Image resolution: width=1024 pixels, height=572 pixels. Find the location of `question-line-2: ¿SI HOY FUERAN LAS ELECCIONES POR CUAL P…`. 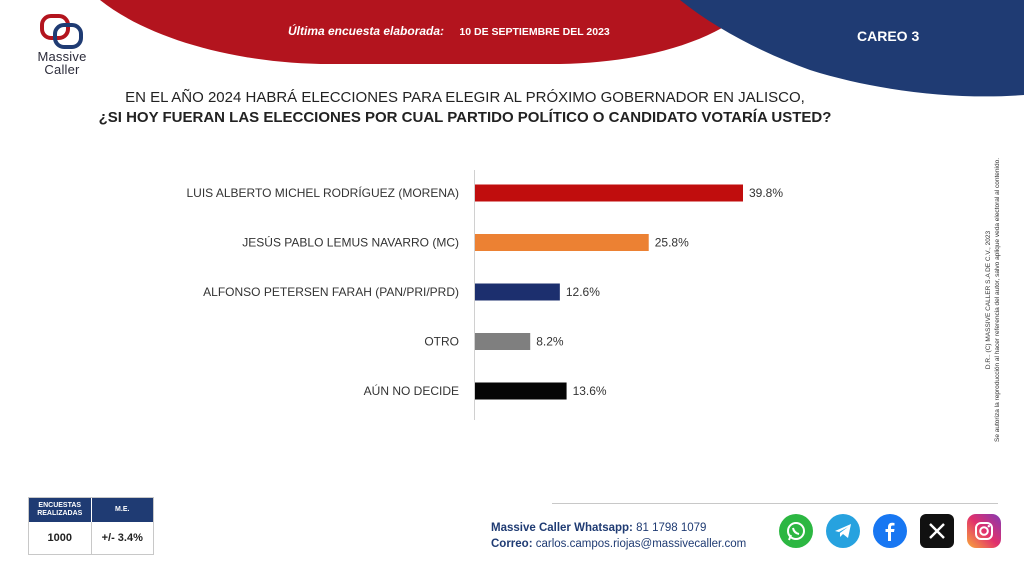

question-line-2: ¿SI HOY FUERAN LAS ELECCIONES POR CUAL P… is located at coordinates (465, 117).